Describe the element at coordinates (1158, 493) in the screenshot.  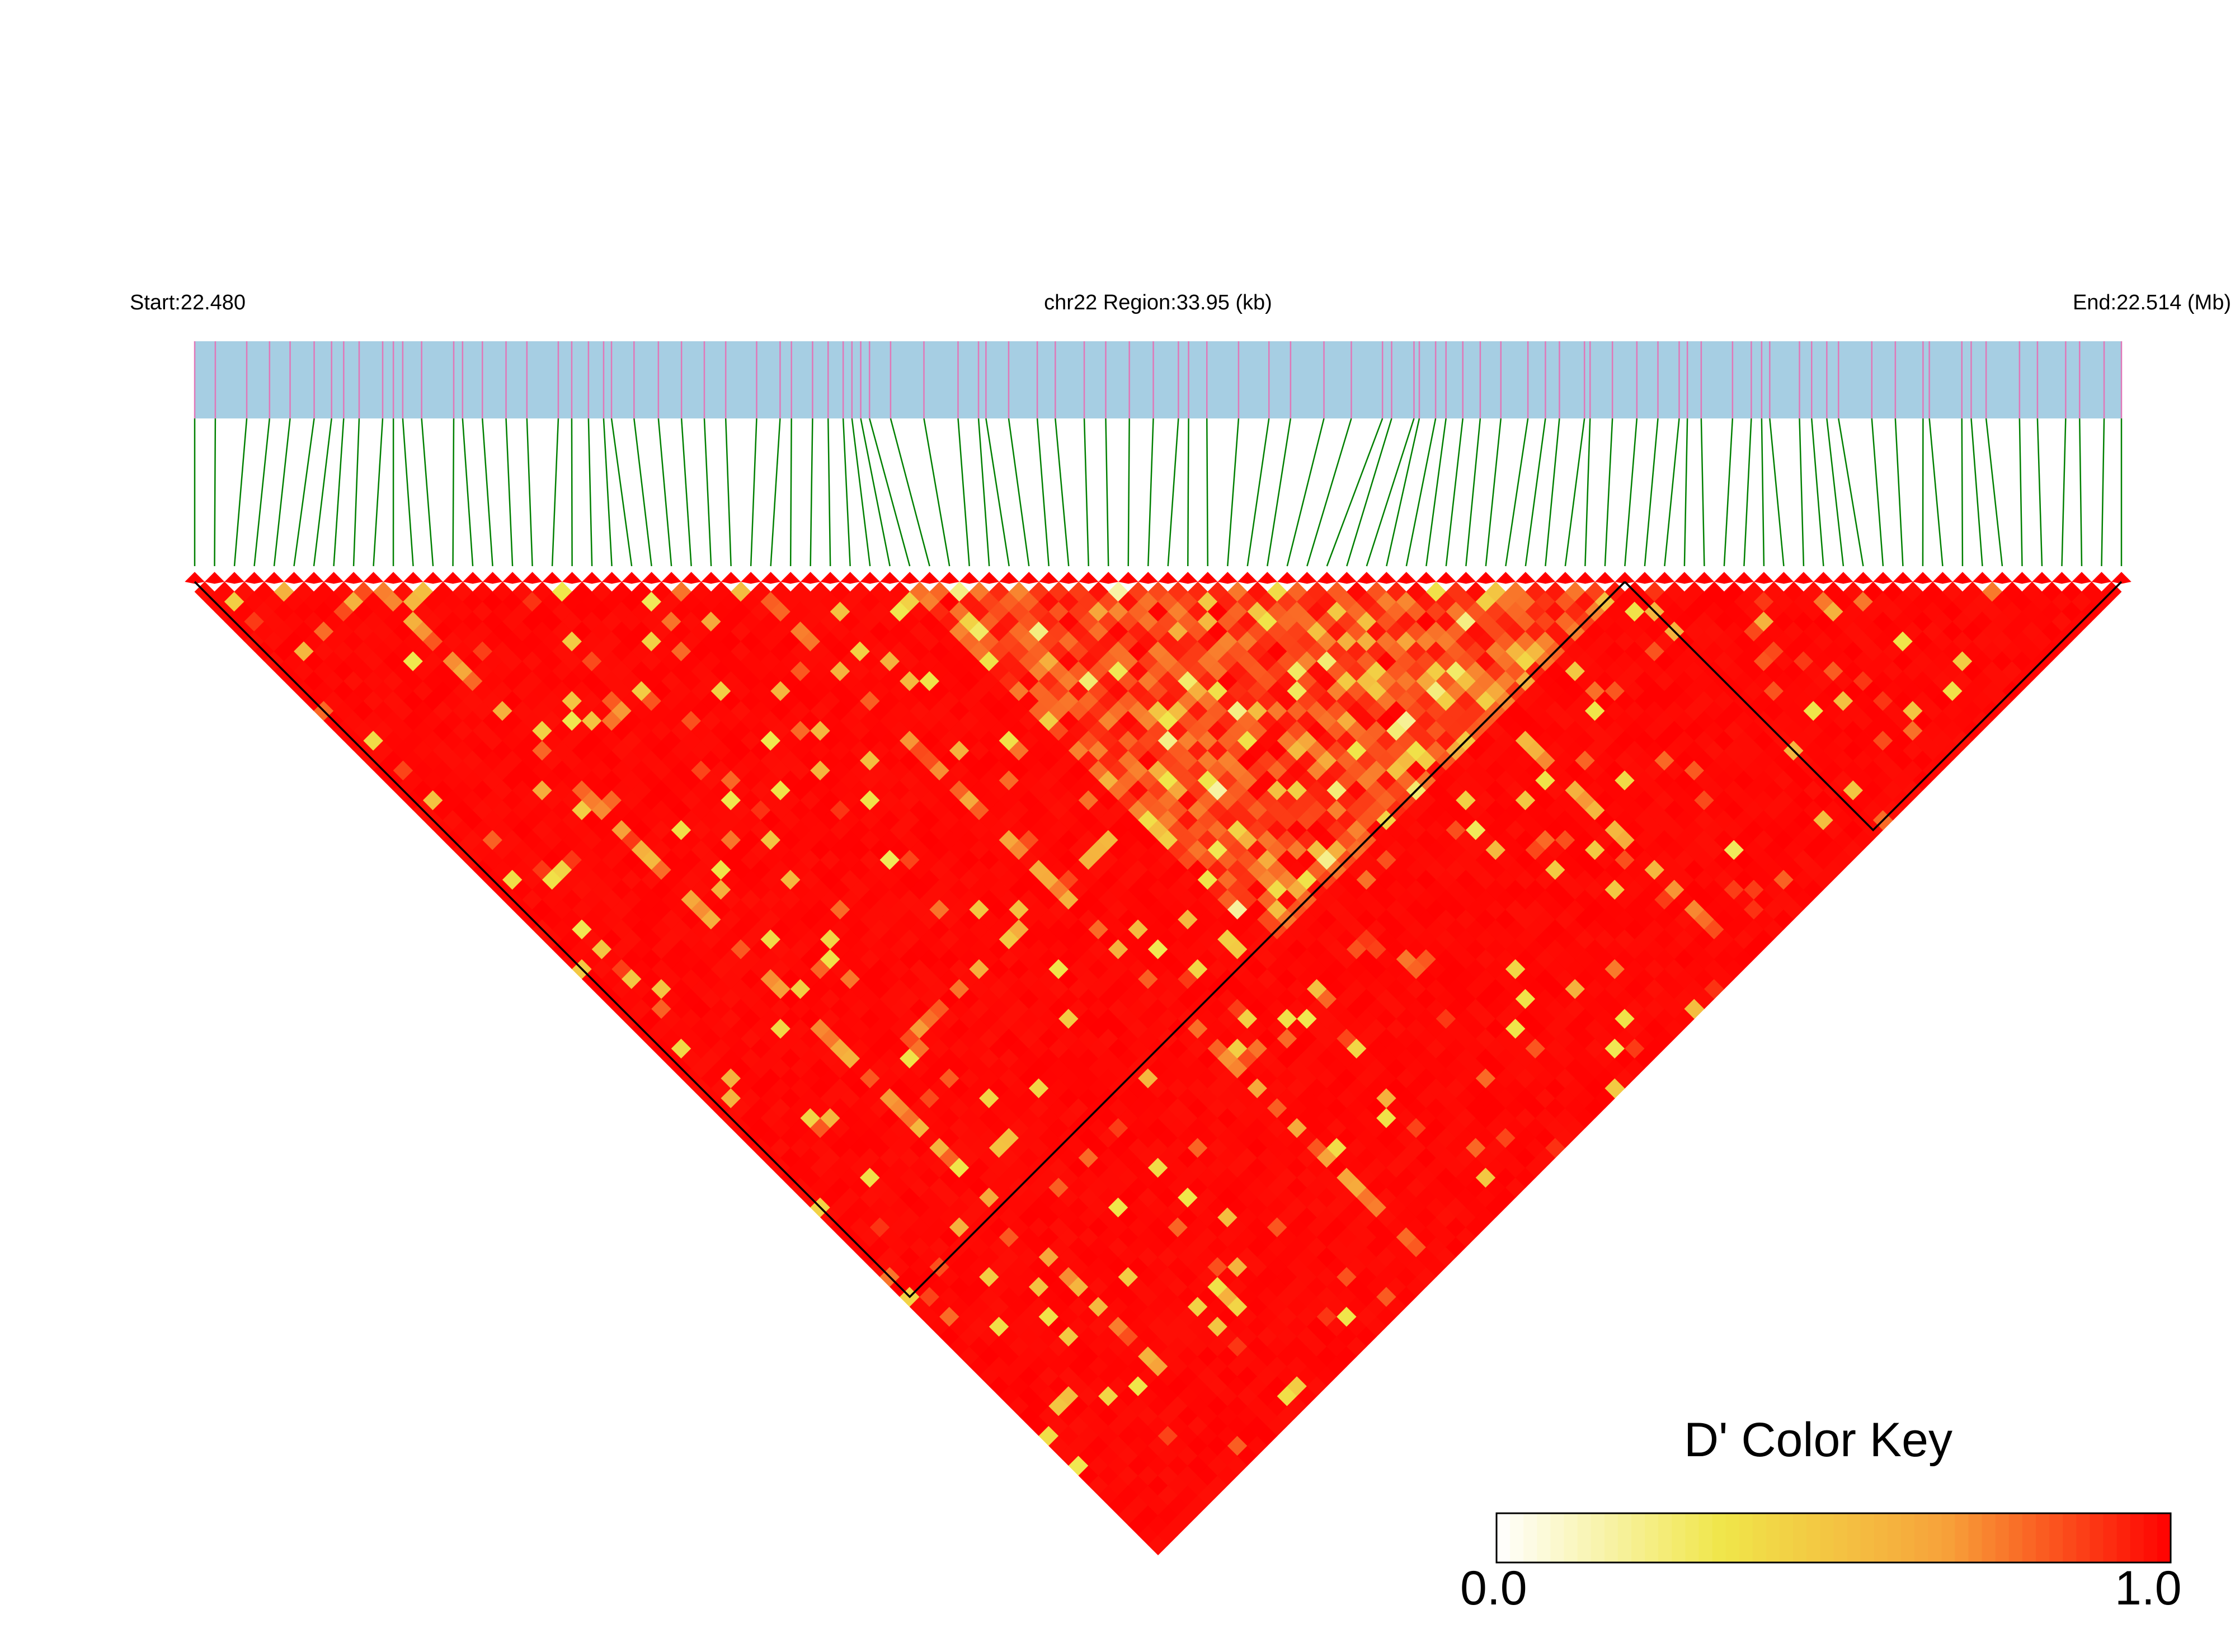
I see `snp-connector-lines` at that location.